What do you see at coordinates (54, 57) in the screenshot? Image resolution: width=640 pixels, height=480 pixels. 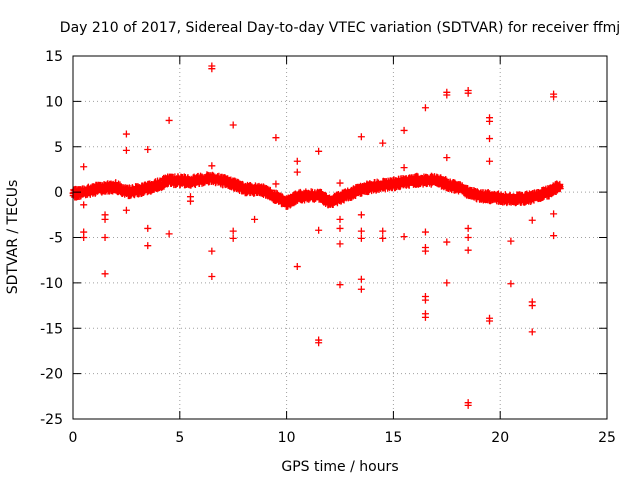 I see `y-tick-label: 15` at bounding box center [54, 57].